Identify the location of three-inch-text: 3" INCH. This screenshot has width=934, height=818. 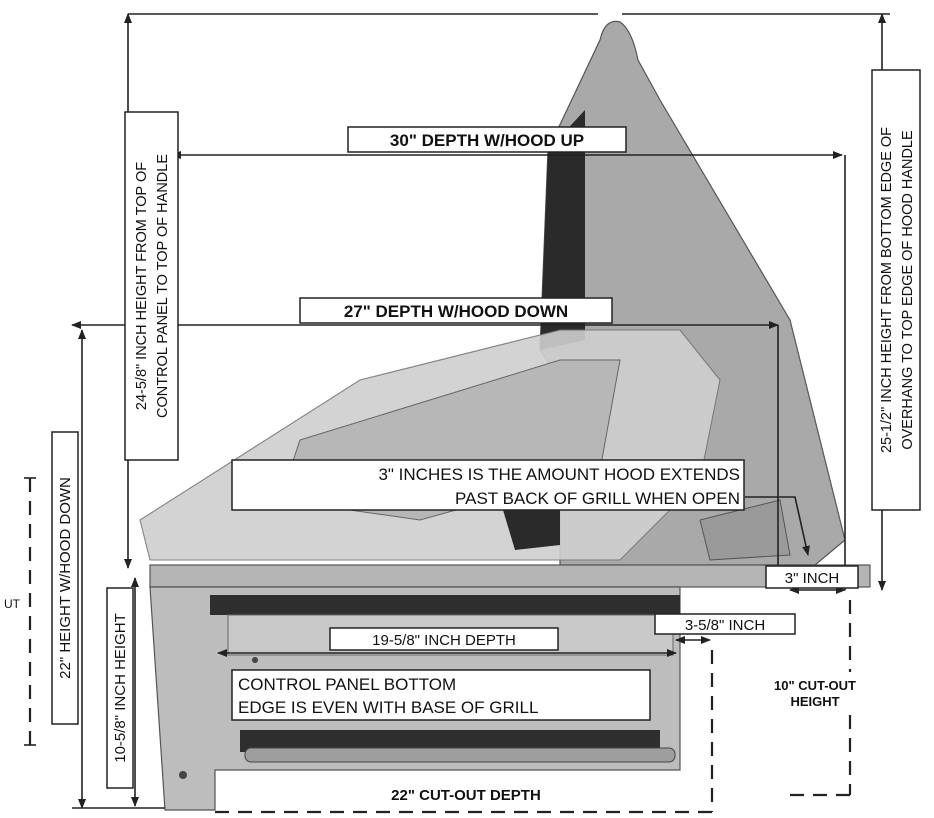
(812, 578).